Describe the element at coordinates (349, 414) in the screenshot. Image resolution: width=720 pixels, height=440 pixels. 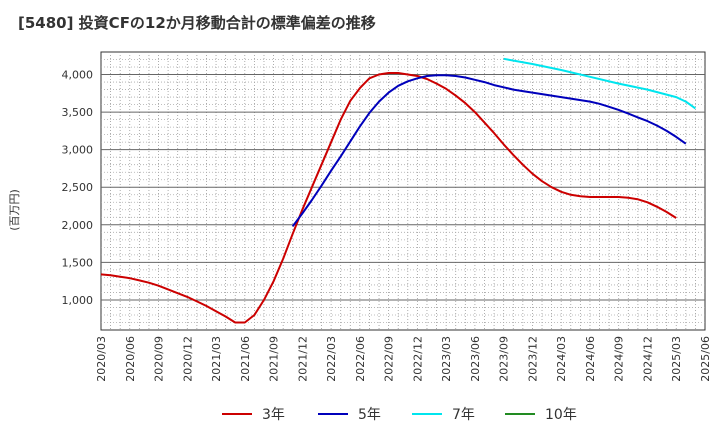
I see `legend-item-5yr: 5年` at that location.